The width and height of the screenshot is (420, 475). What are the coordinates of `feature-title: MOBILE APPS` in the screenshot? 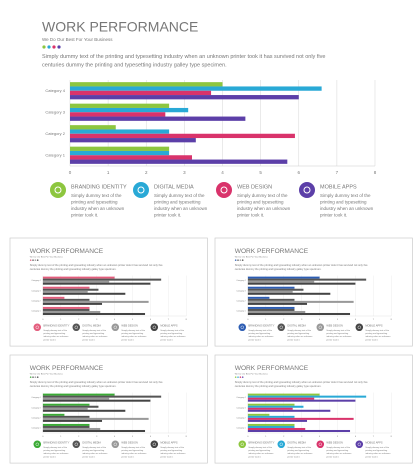 It's located at (338, 187).